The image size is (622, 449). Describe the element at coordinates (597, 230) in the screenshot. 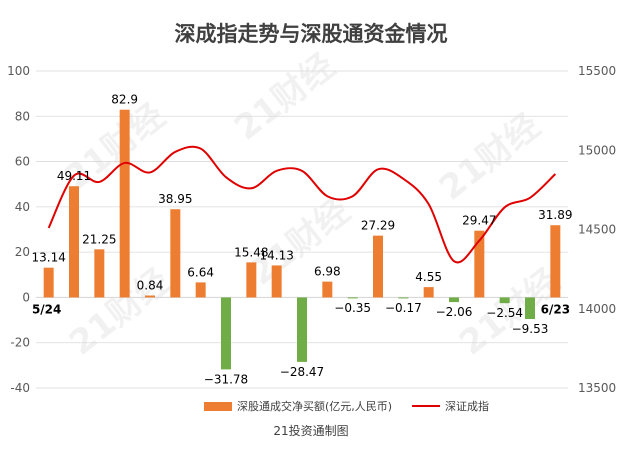

I see `right-axis-tick-label: 14500` at that location.